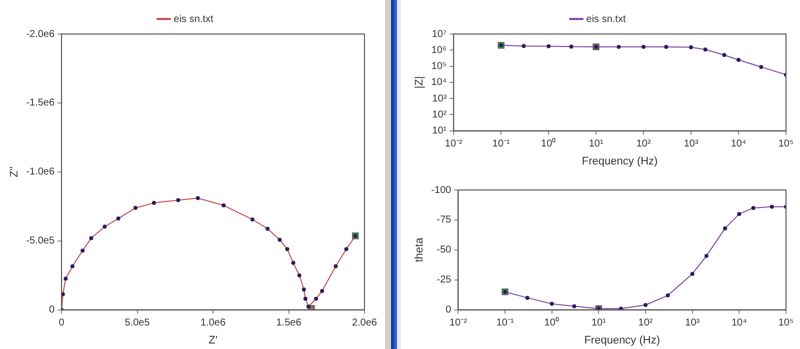 This screenshot has width=800, height=349. I want to click on y-tick-label: 10⁵, so click(439, 66).